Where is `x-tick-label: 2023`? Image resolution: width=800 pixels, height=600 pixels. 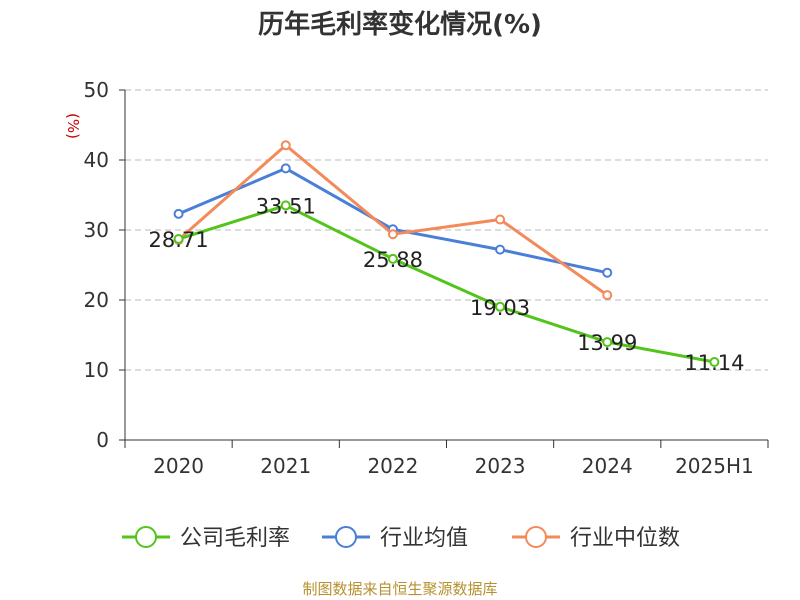 x-tick-label: 2023 is located at coordinates (500, 466).